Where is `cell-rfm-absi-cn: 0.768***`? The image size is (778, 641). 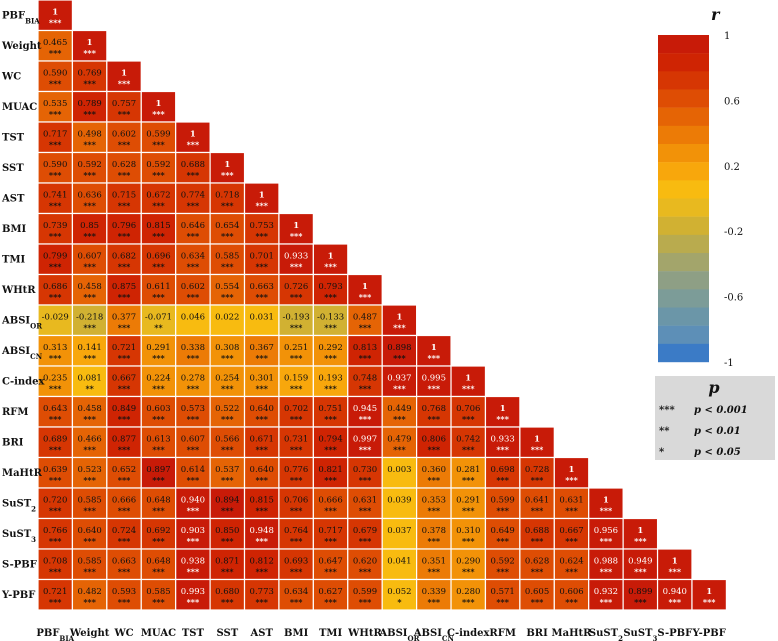
cell-rfm-absi-cn: 0.768*** is located at coordinates (434, 411).